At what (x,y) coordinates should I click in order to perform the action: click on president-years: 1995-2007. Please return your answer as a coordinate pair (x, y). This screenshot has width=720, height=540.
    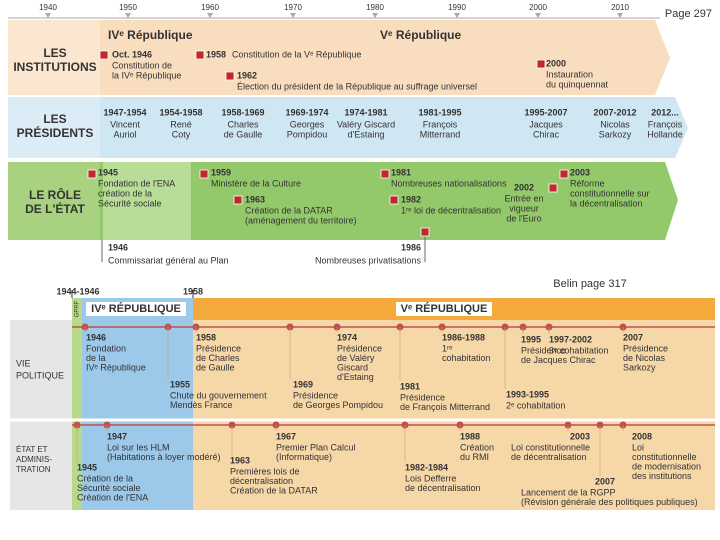
    Looking at the image, I should click on (545, 112).